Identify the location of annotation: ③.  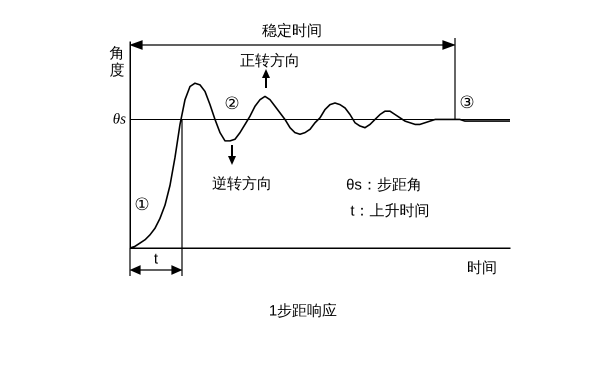
(467, 103).